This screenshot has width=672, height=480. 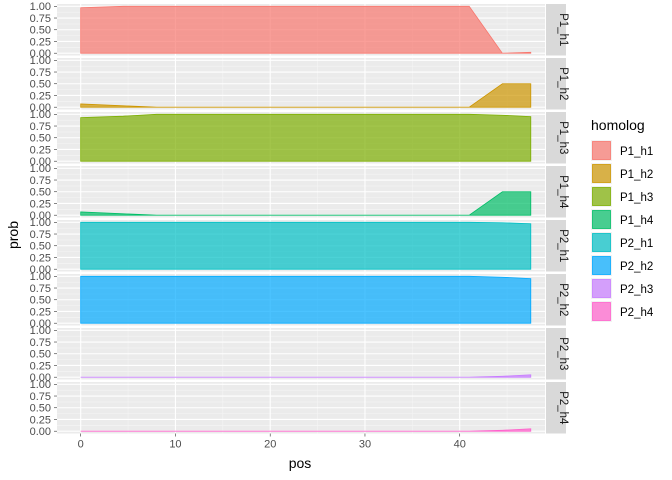 What do you see at coordinates (601, 173) in the screenshot?
I see `legend-key-P1_h2` at bounding box center [601, 173].